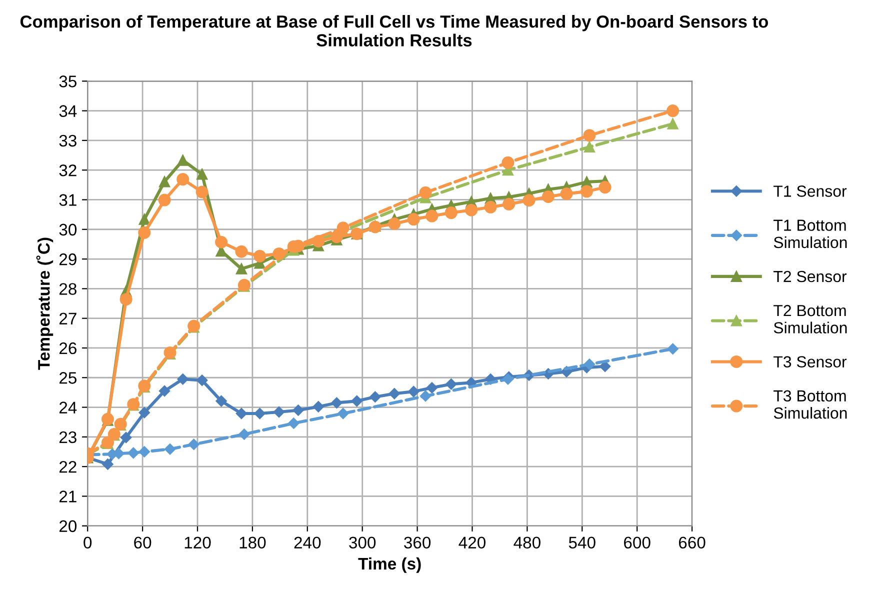 The width and height of the screenshot is (876, 601). What do you see at coordinates (67, 170) in the screenshot?
I see `y-tick-label: 32` at bounding box center [67, 170].